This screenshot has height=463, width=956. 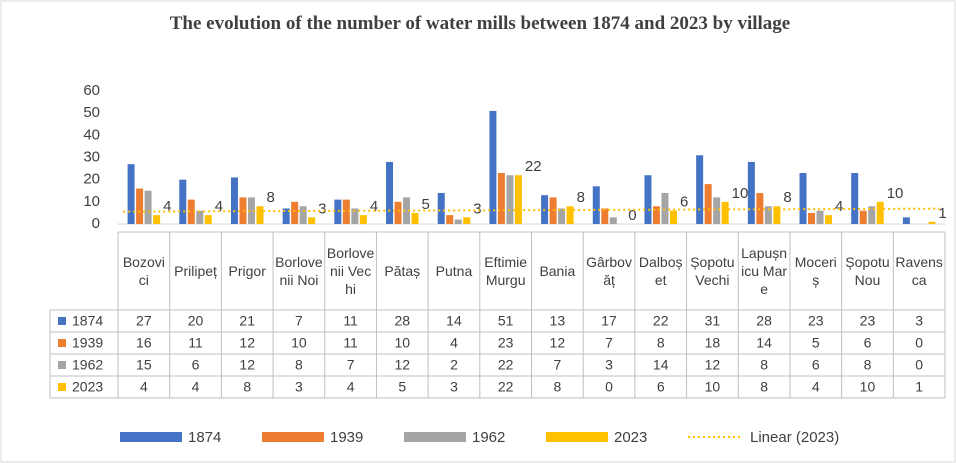 What do you see at coordinates (506, 321) in the screenshot?
I see `table-cell: 51` at bounding box center [506, 321].